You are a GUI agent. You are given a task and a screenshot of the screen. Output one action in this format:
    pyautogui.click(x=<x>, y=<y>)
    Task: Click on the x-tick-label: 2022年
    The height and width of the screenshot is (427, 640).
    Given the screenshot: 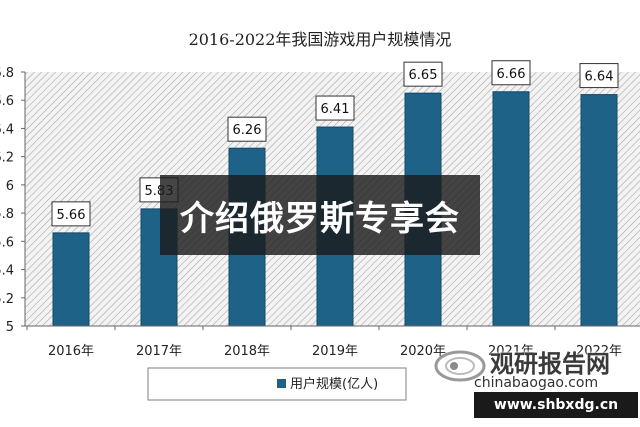 What is the action you would take?
    pyautogui.click(x=599, y=351)
    